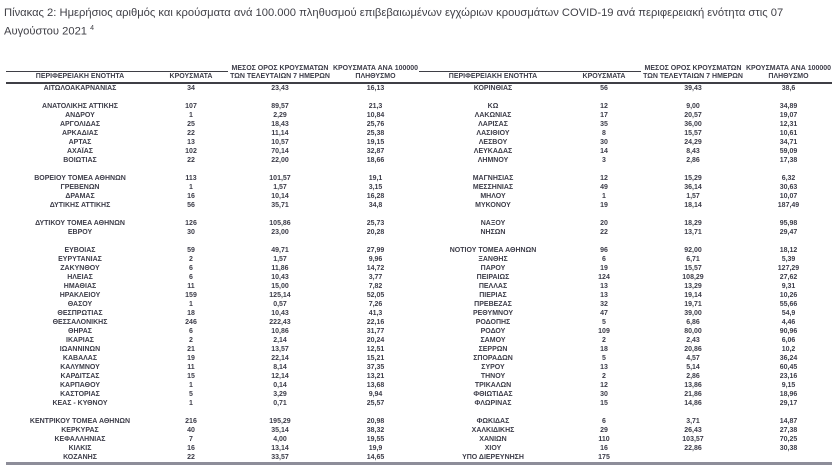 The height and width of the screenshot is (468, 837). Describe the element at coordinates (80, 277) in the screenshot. I see `region-name: ΗΛΕΙΑΣ` at that location.